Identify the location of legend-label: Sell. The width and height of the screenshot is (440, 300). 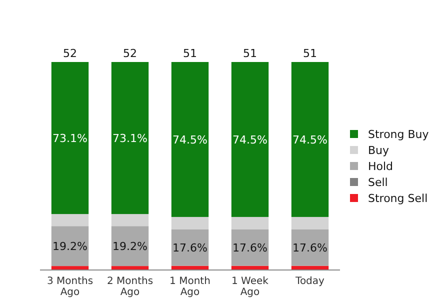
(378, 182).